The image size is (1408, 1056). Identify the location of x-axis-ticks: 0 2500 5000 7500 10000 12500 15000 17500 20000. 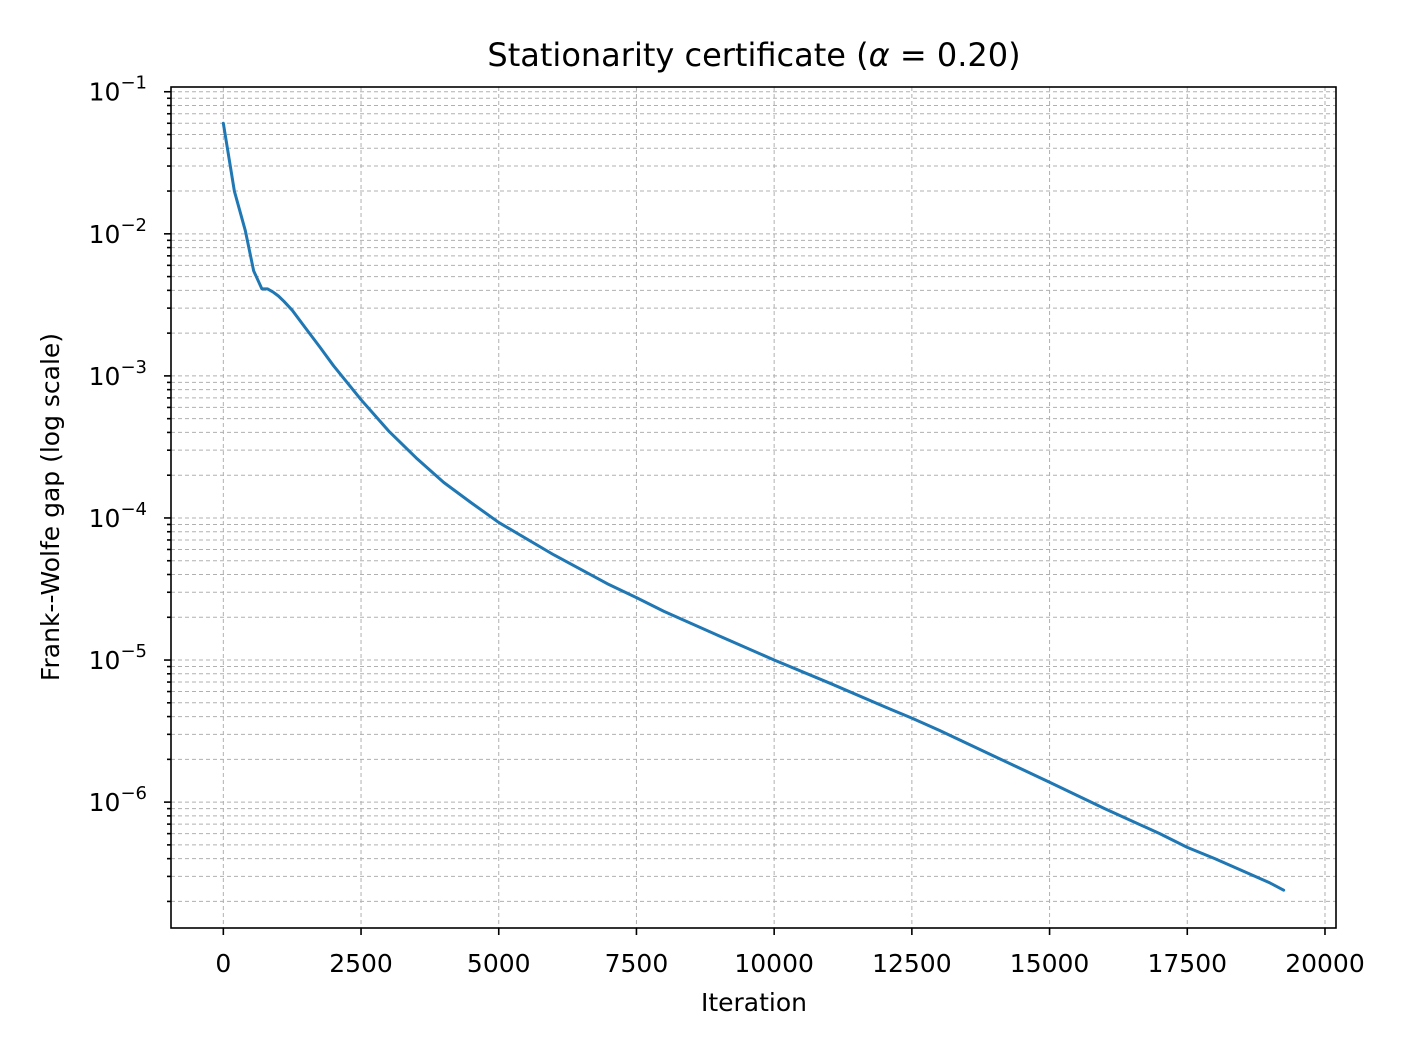
(790, 953).